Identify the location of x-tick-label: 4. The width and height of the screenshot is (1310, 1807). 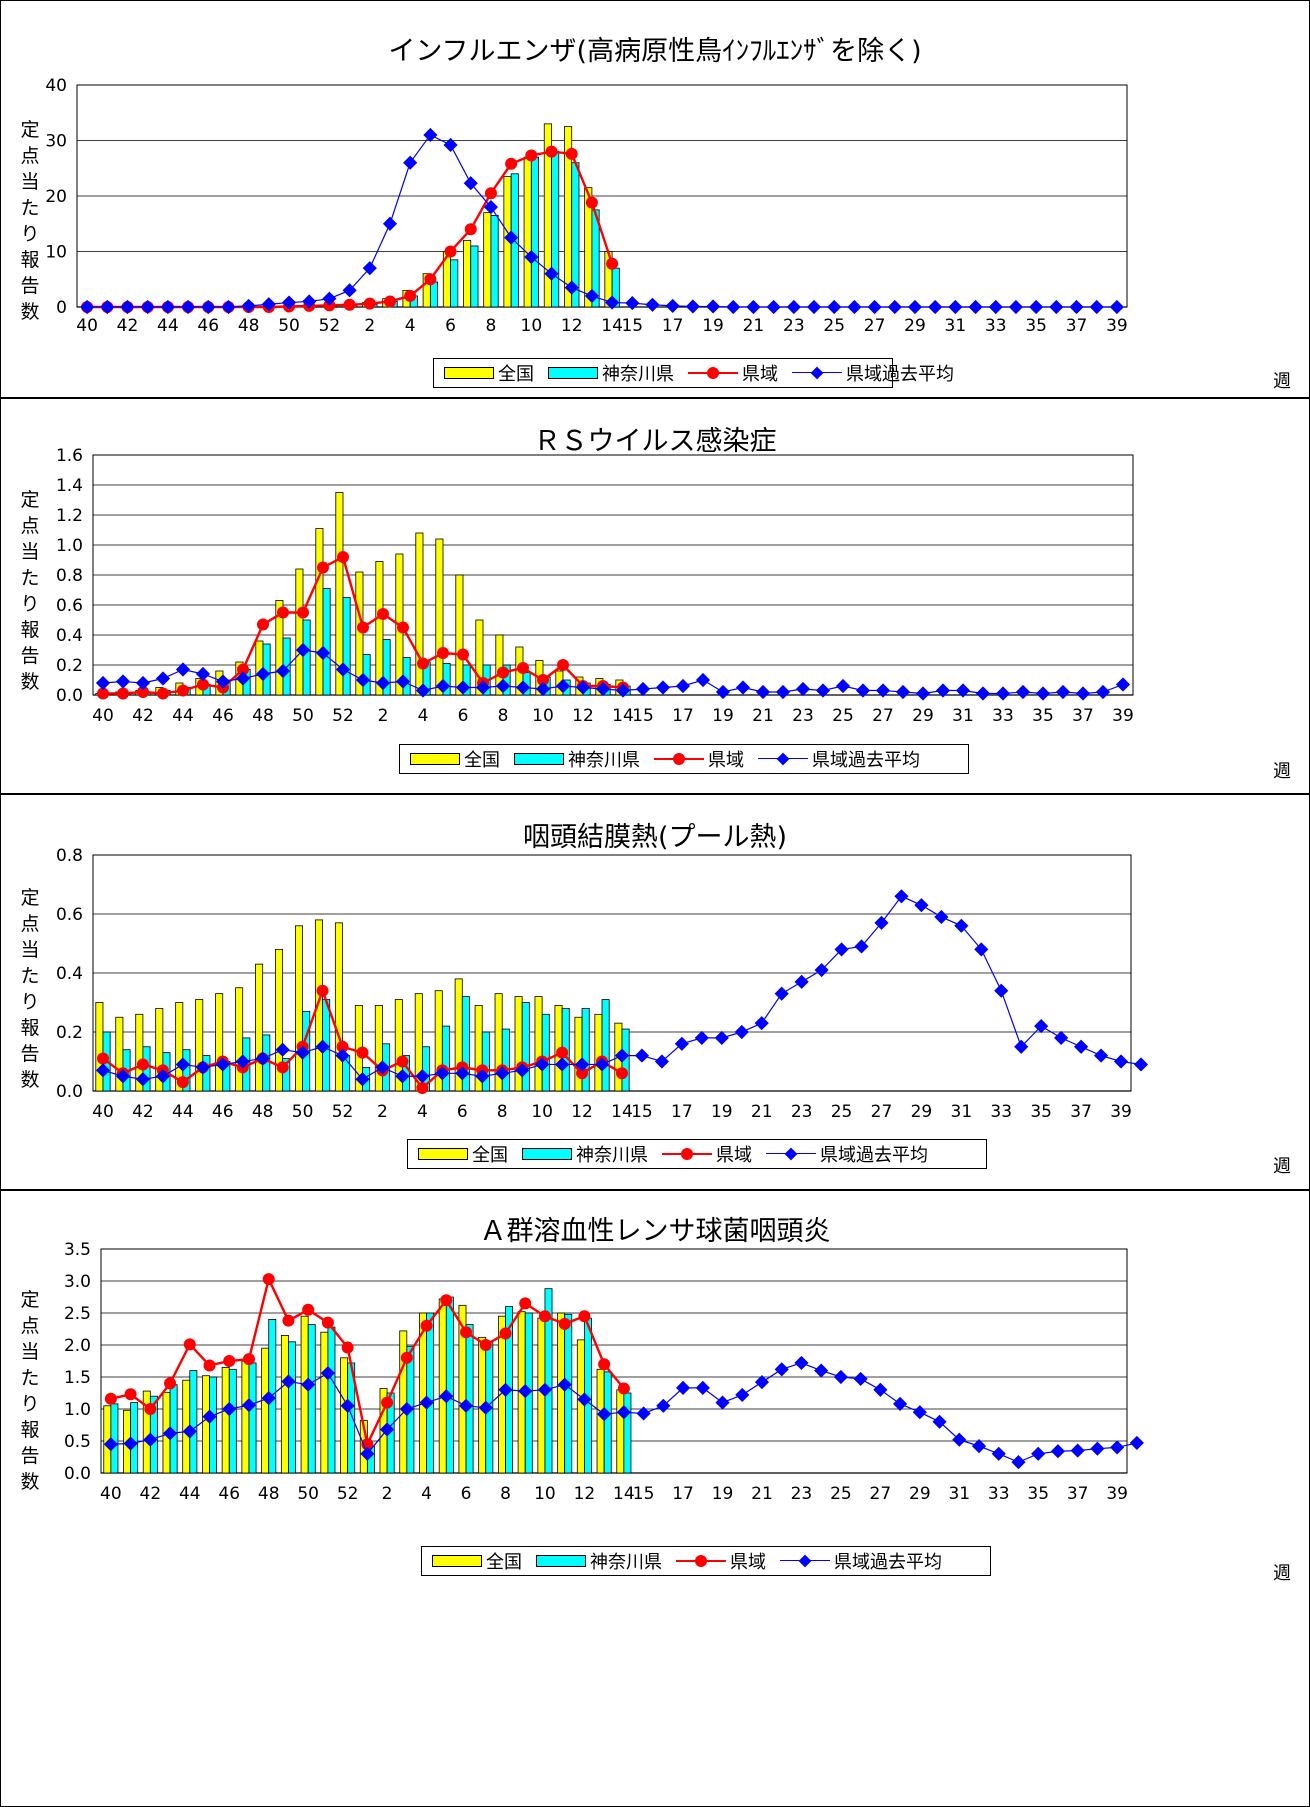
(422, 1112).